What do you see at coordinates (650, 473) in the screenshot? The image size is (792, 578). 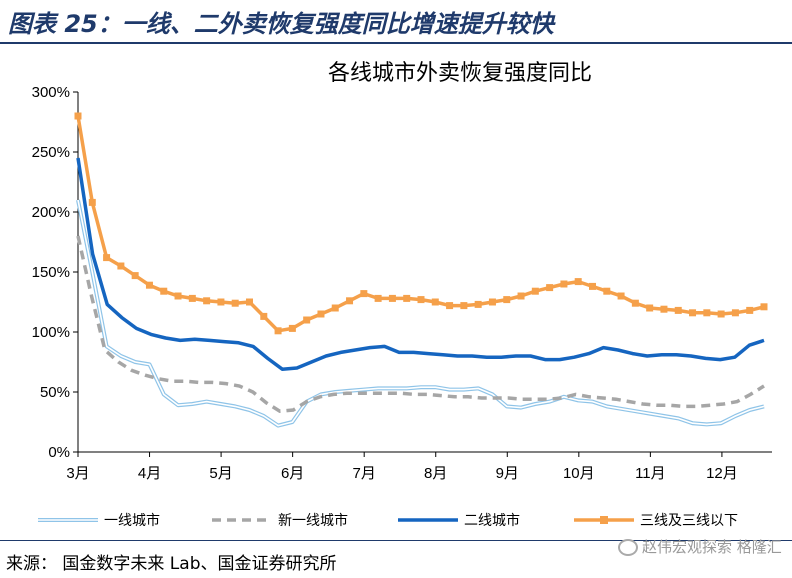 I see `x-tick-label: 11月` at bounding box center [650, 473].